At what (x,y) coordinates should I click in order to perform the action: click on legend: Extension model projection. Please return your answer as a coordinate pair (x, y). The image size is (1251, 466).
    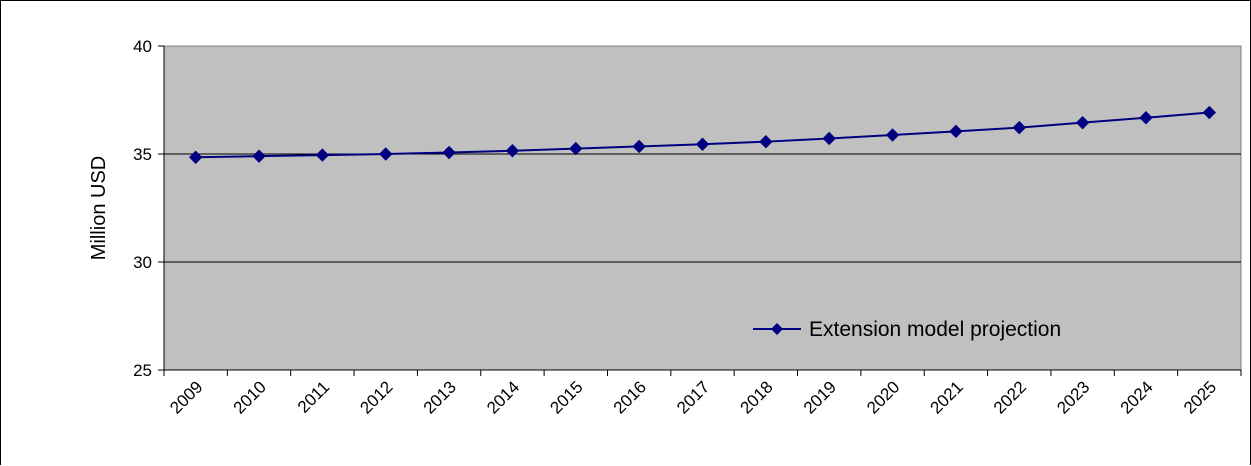
    Looking at the image, I should click on (907, 329).